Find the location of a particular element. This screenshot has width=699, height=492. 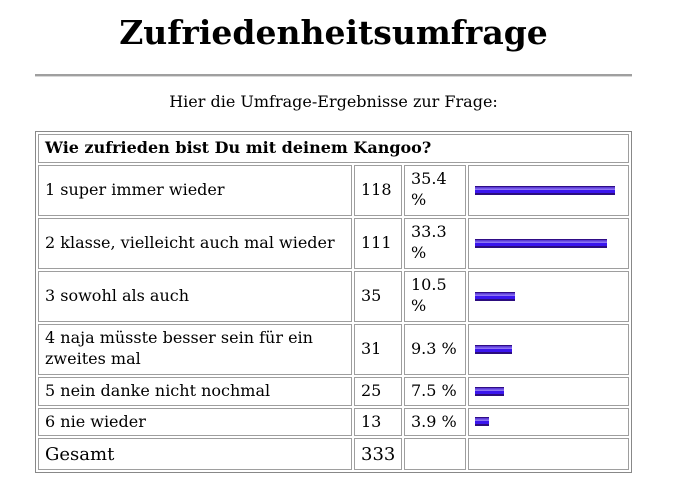

answer-count: 118 is located at coordinates (378, 190).